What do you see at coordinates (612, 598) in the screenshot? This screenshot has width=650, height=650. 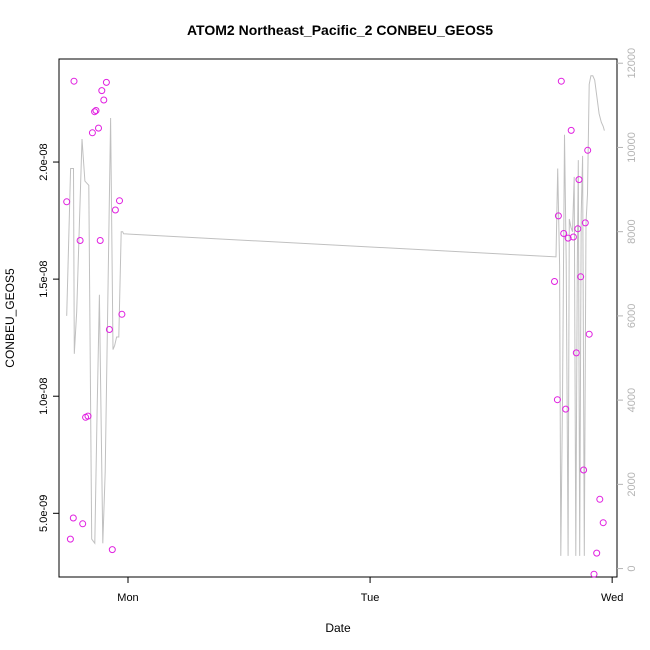 I see `x-tick-label: Wed` at bounding box center [612, 598].